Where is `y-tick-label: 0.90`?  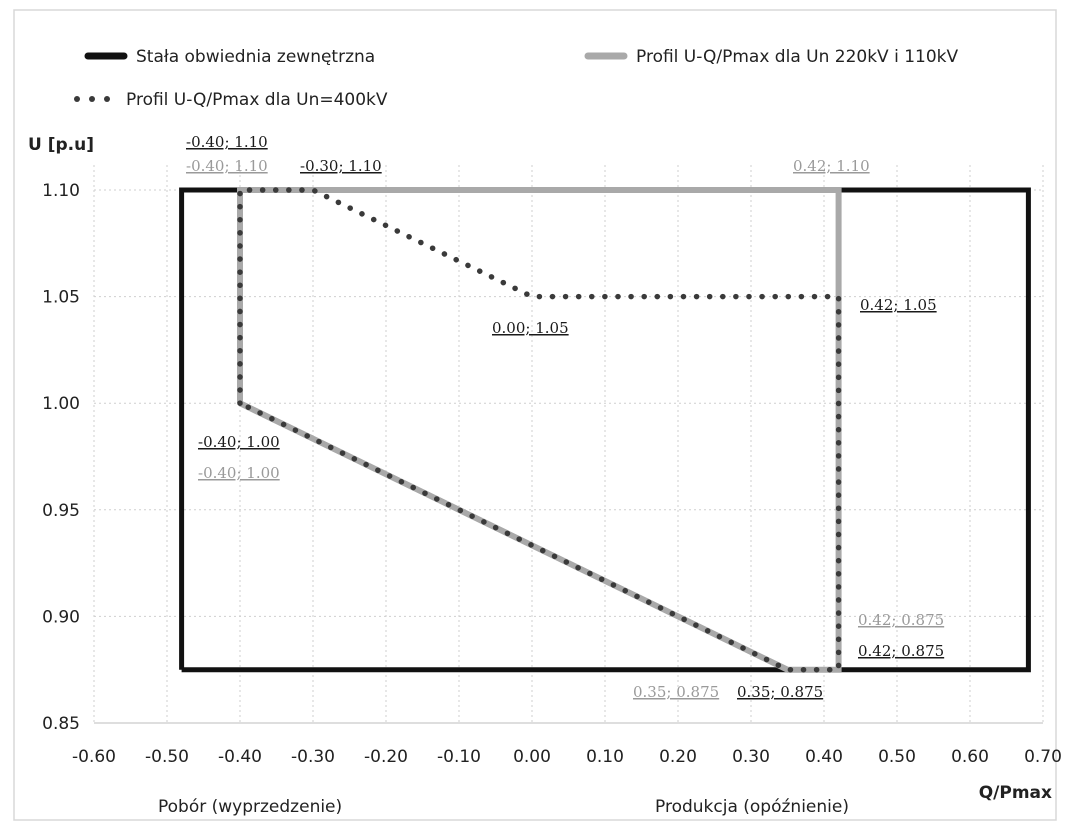 y-tick-label: 0.90 is located at coordinates (61, 617).